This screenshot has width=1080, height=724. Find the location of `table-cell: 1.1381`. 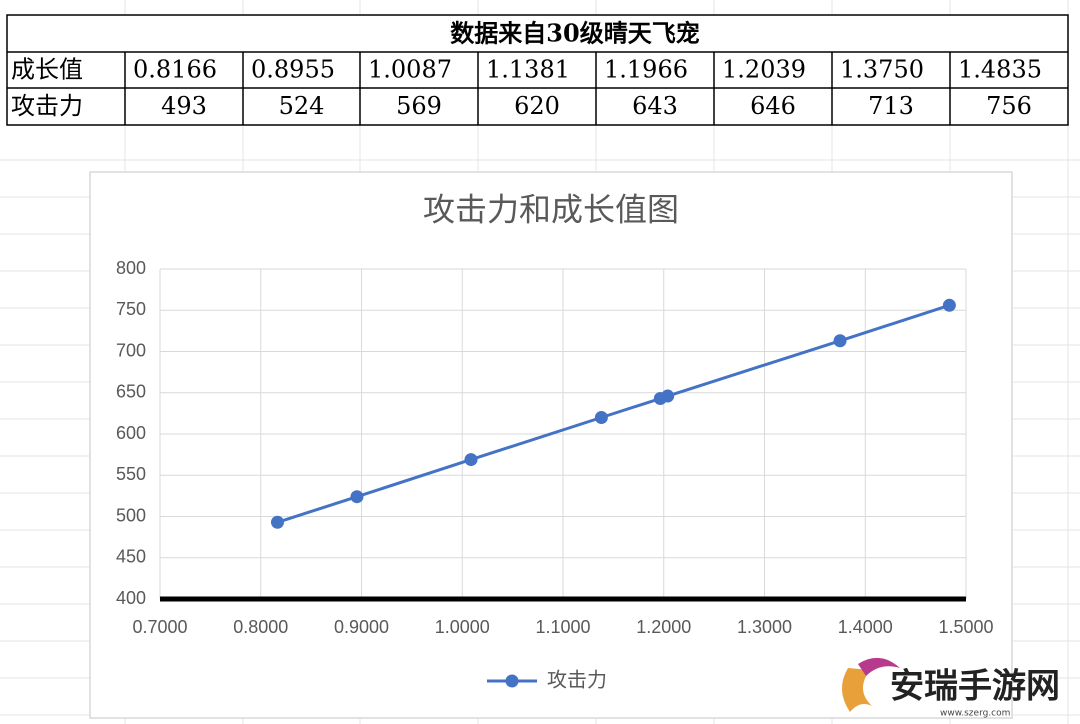

table-cell: 1.1381 is located at coordinates (528, 70).